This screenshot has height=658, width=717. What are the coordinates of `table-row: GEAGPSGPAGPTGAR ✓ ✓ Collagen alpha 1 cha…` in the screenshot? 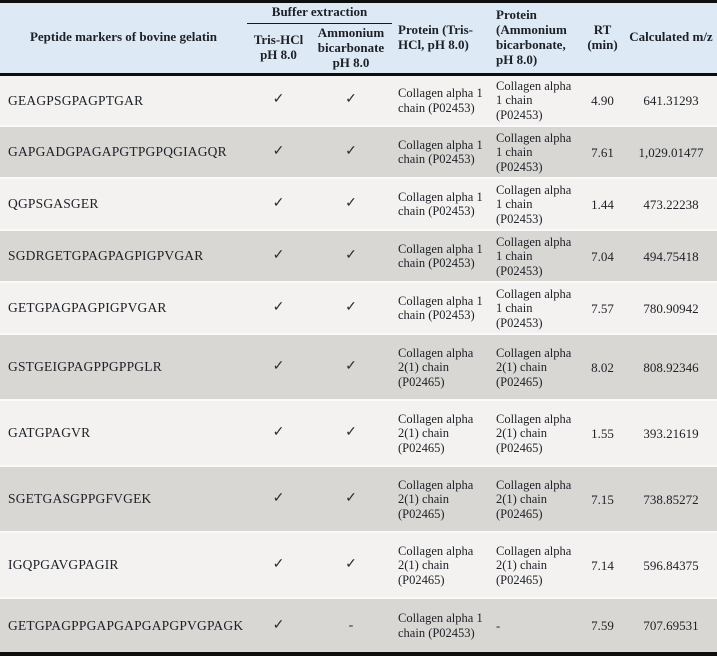 It's located at (358, 100).